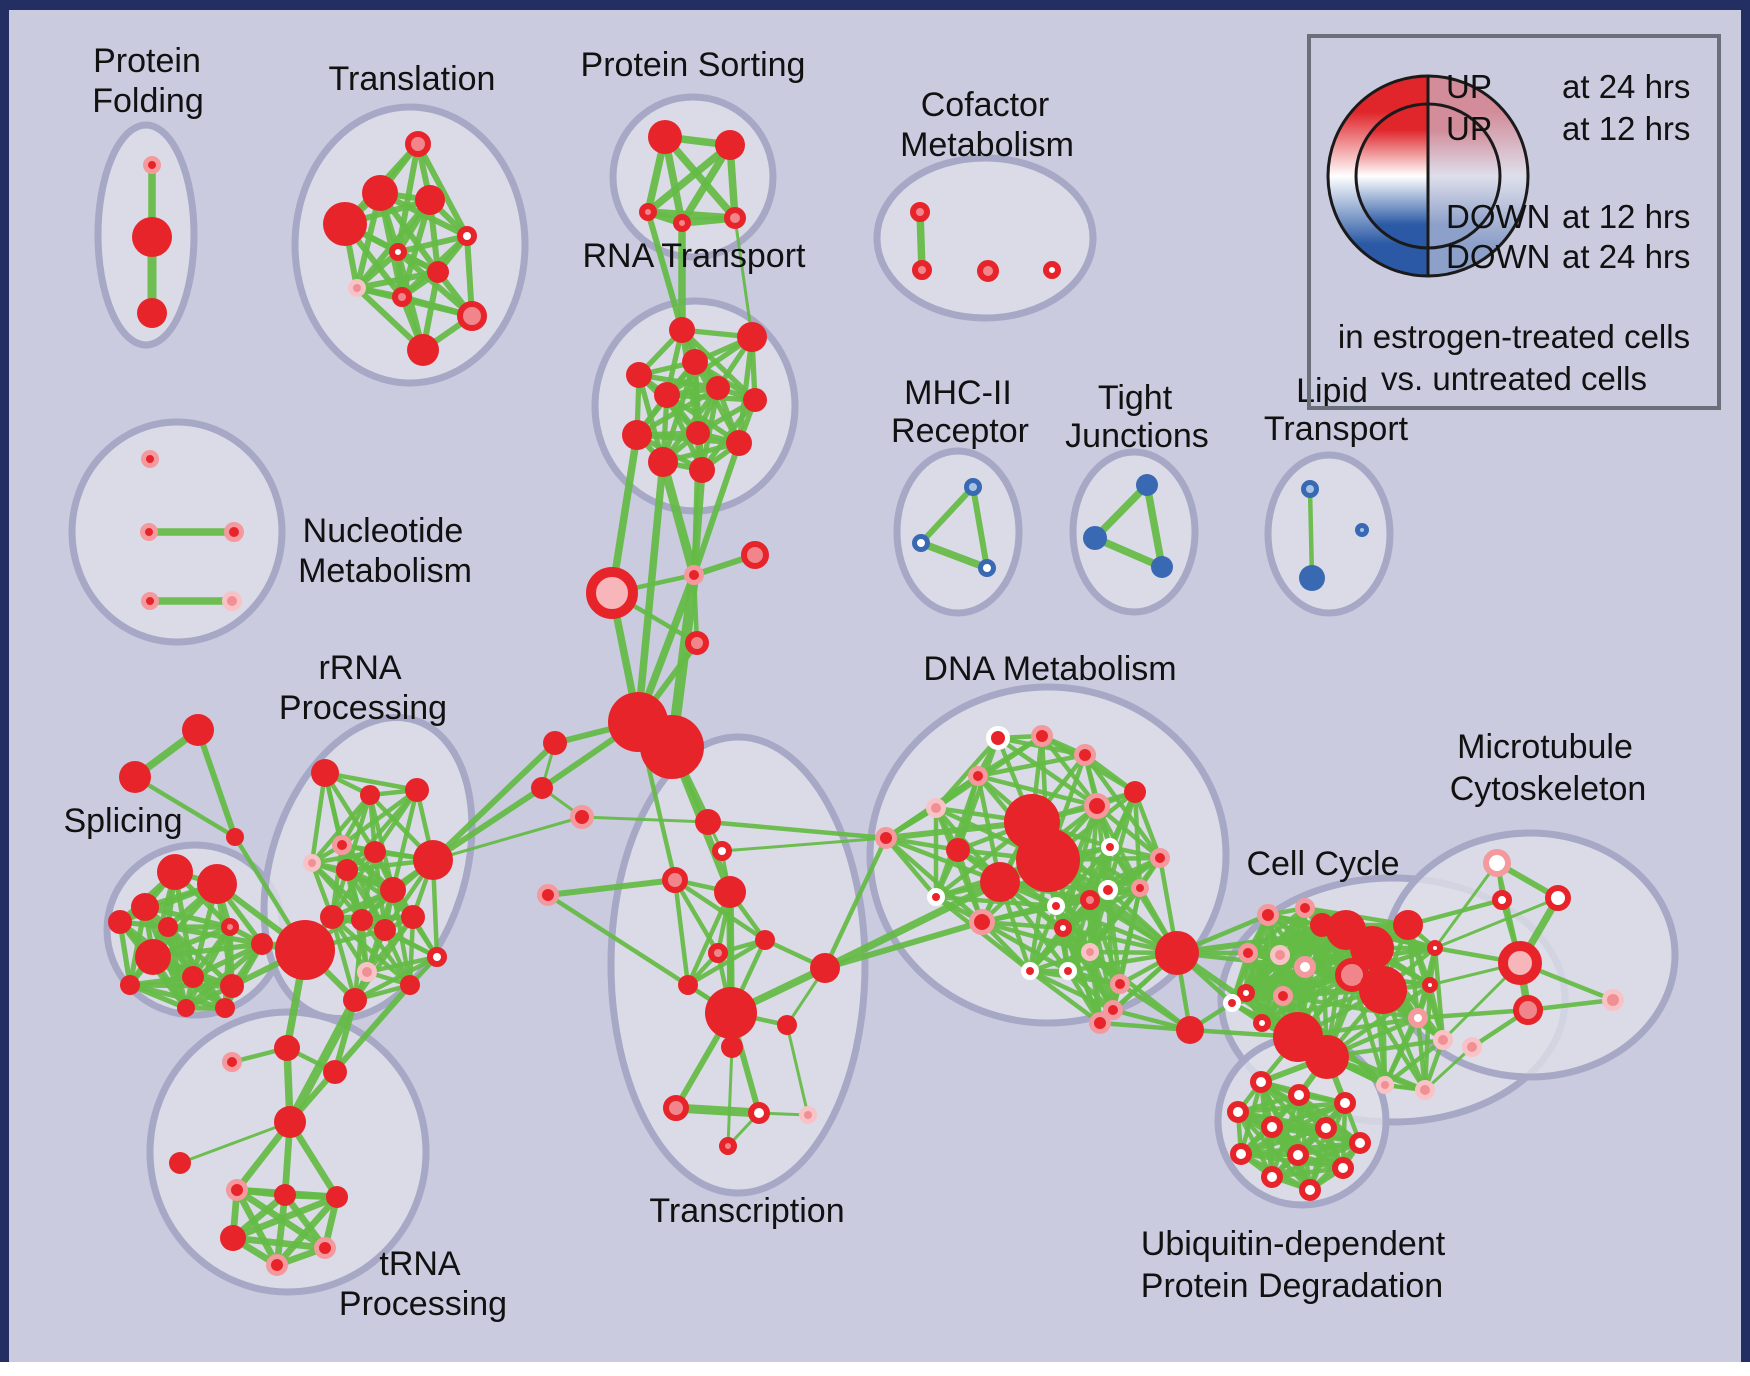 This screenshot has height=1376, width=1750. What do you see at coordinates (355, 1000) in the screenshot?
I see `gene-node-rr17` at bounding box center [355, 1000].